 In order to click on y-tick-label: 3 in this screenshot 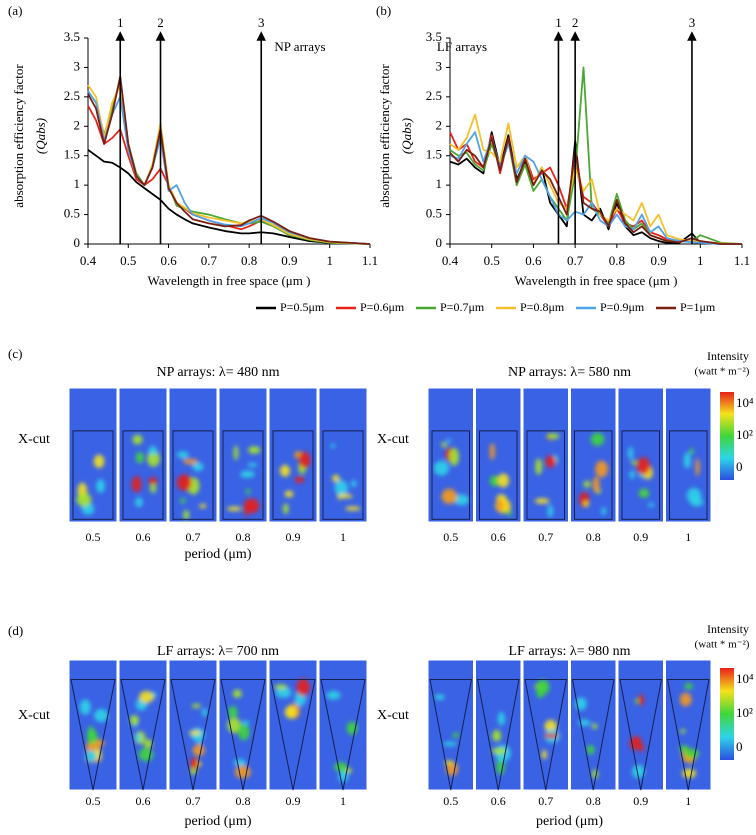, I will do `click(439, 65)`.